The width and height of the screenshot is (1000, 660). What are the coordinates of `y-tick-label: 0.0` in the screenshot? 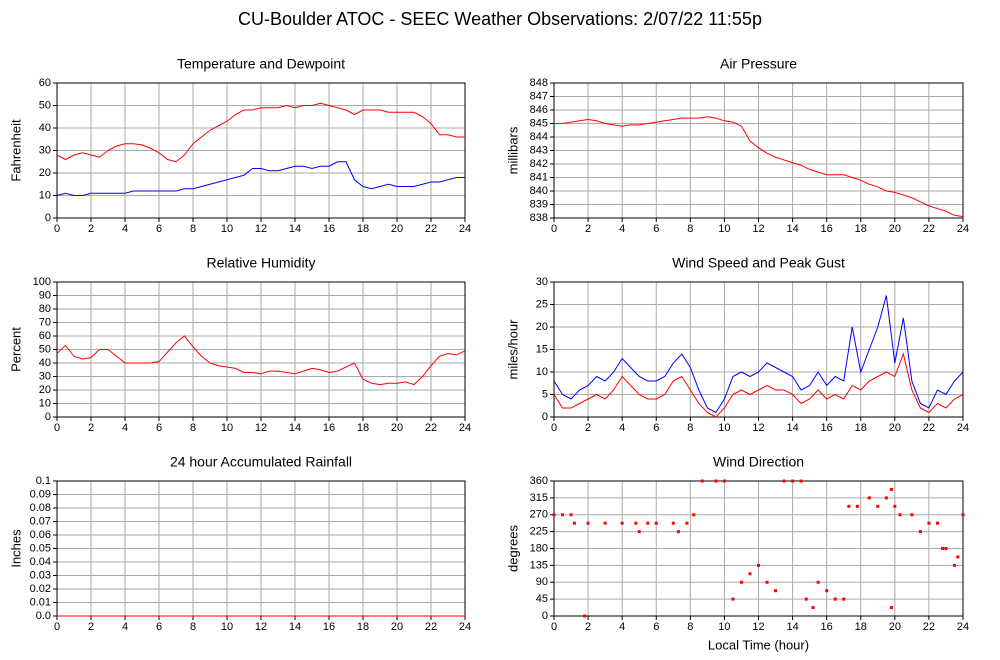 It's located at (43, 616).